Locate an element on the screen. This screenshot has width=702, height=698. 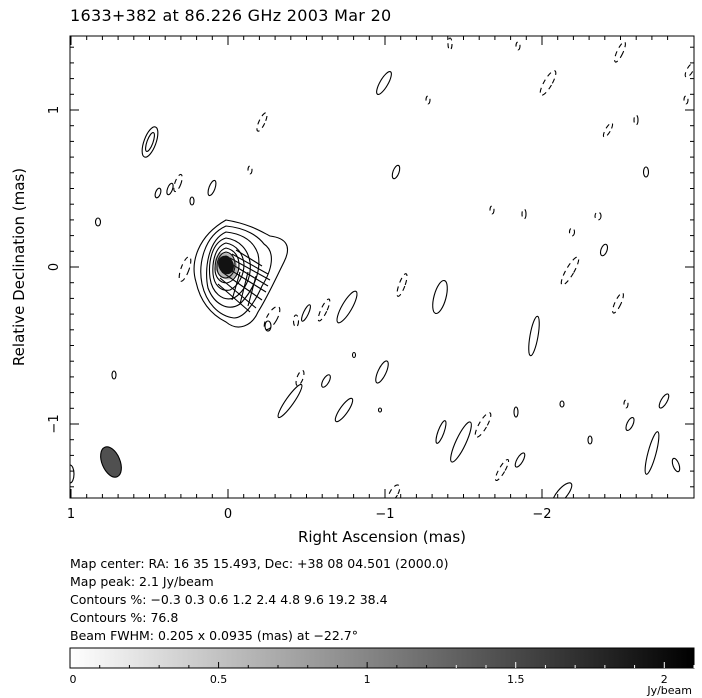
y-tick-label: −1 is located at coordinates (54, 423).